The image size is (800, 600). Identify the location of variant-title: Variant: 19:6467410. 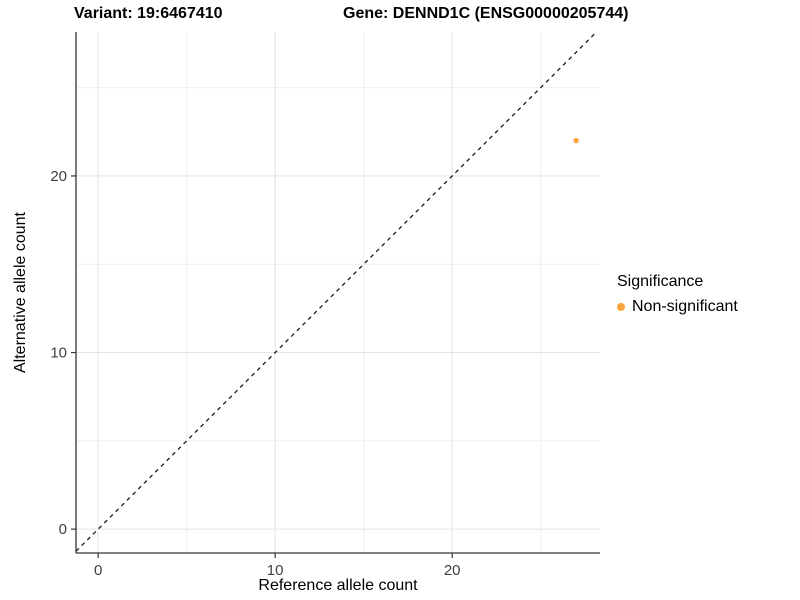
(148, 13).